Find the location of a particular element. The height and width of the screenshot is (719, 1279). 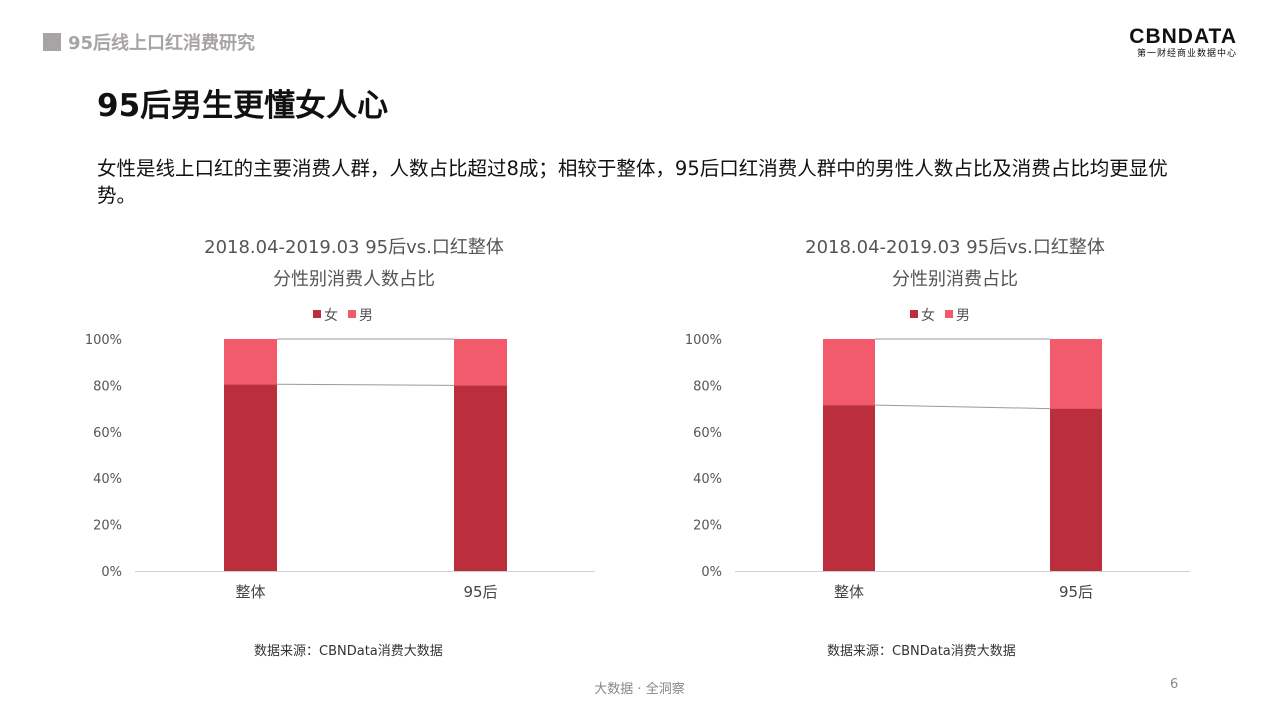

section-label: 95后线上口红消费研究 is located at coordinates (162, 43).